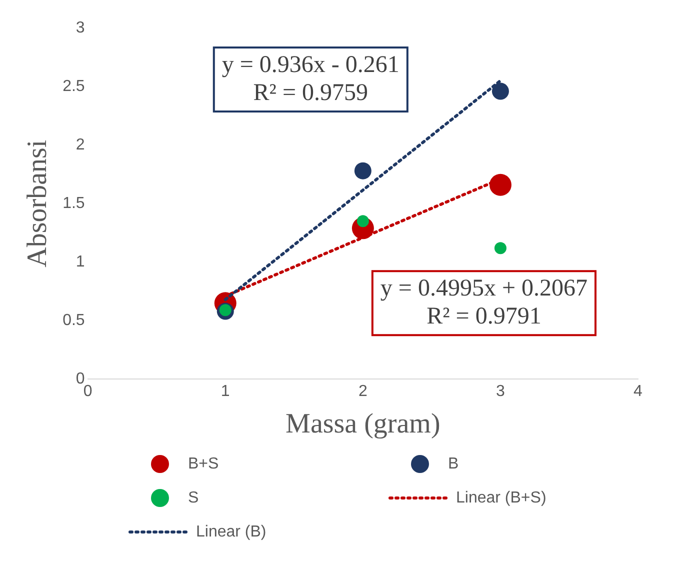 The height and width of the screenshot is (566, 678). Describe the element at coordinates (203, 463) in the screenshot. I see `legend-label: B+S` at that location.